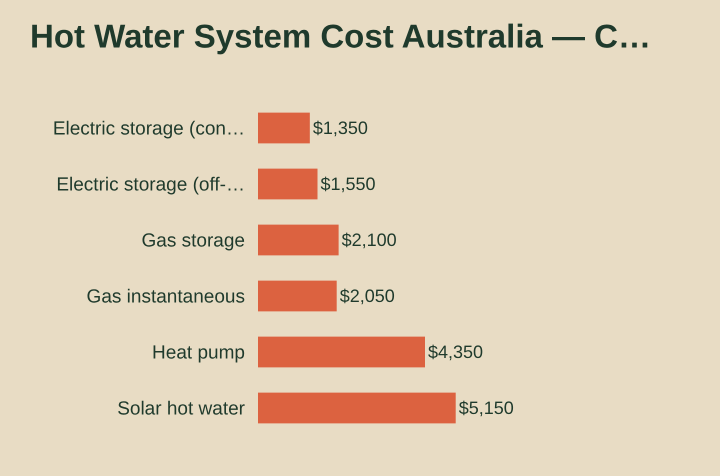 The height and width of the screenshot is (476, 720). I want to click on data-label: $1,550, so click(348, 184).